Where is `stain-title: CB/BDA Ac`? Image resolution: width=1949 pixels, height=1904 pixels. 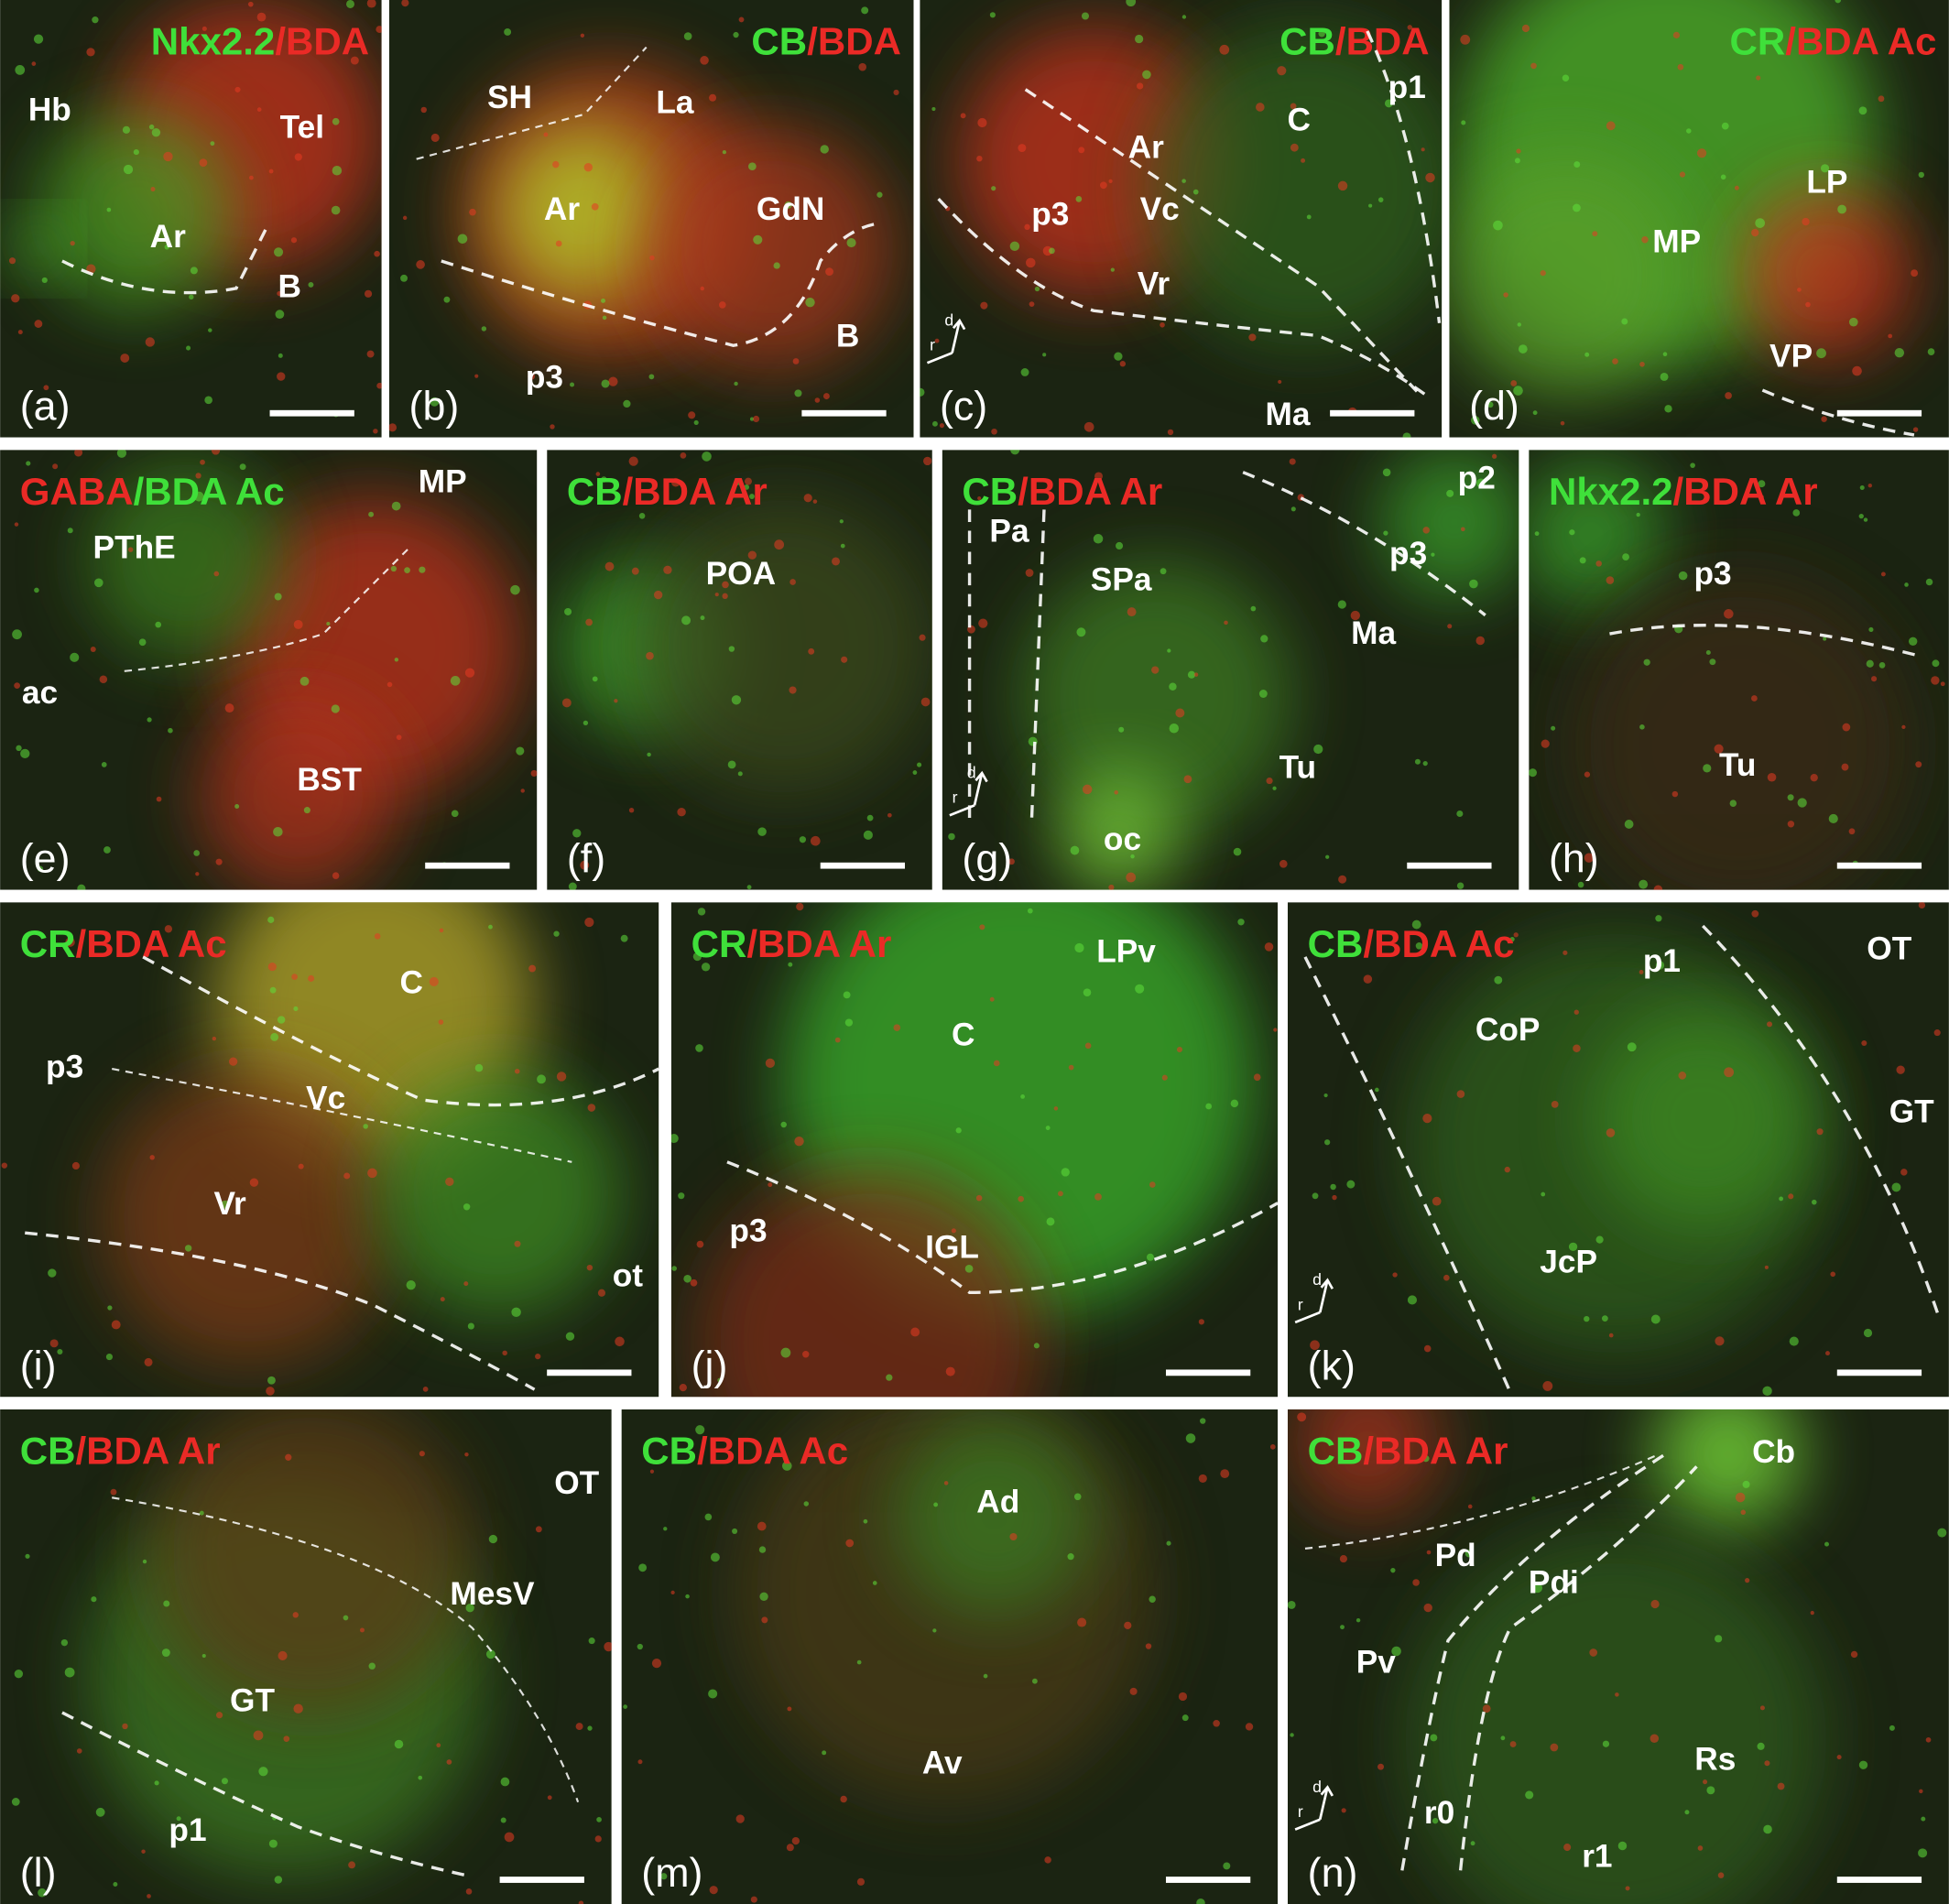 stain-title: CB/BDA Ac is located at coordinates (1411, 943).